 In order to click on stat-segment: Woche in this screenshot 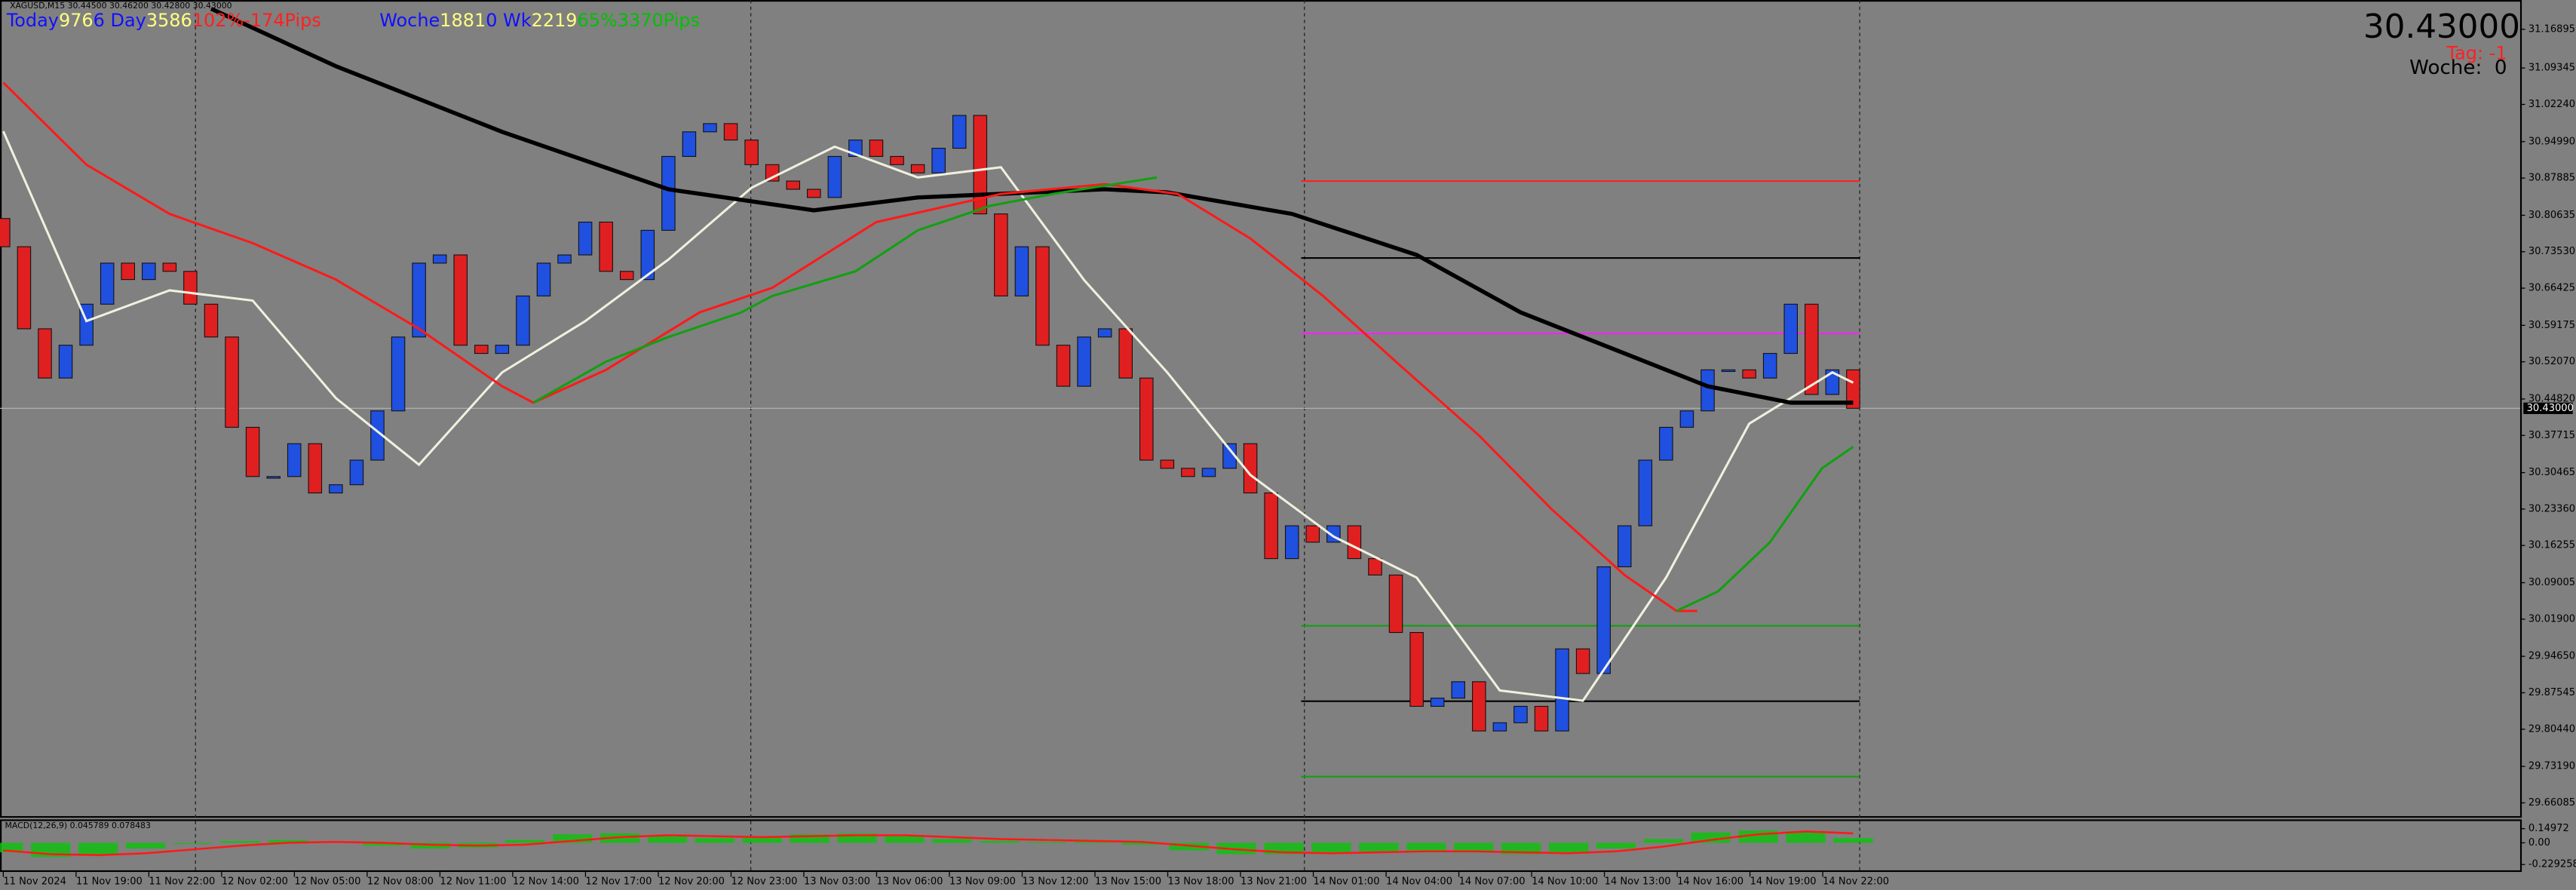, I will do `click(409, 20)`.